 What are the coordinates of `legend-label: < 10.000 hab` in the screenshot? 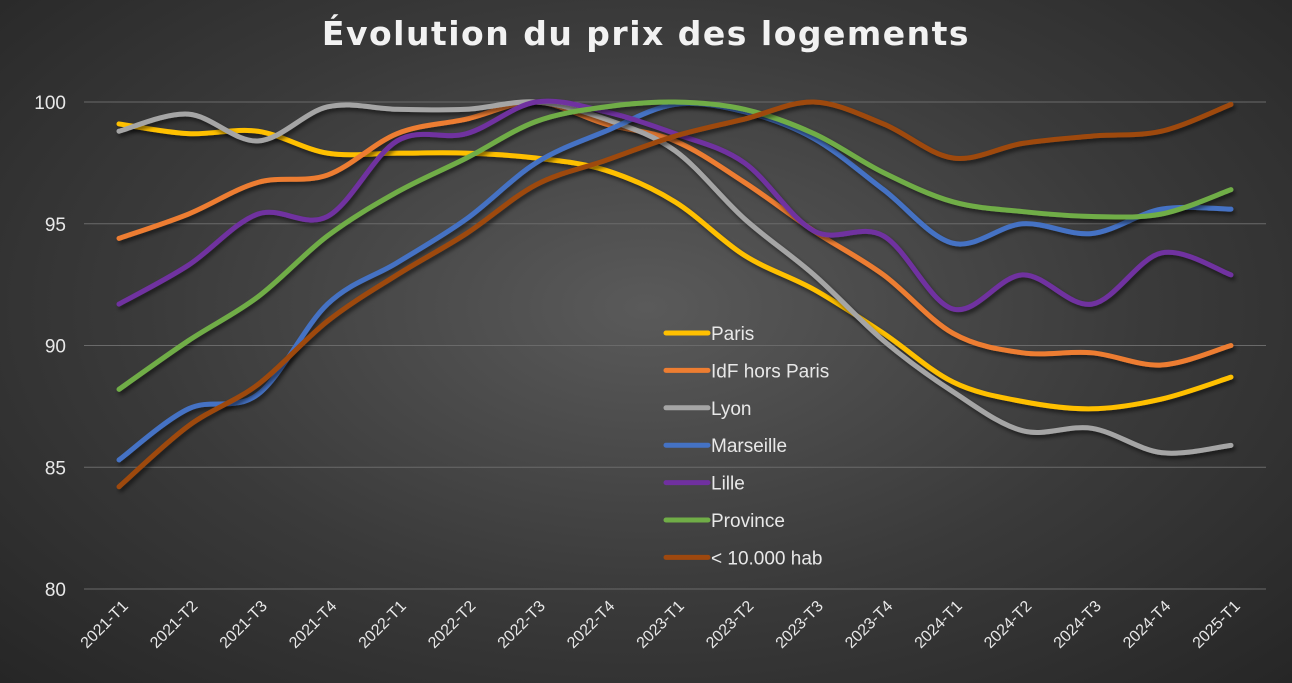 It's located at (766, 558).